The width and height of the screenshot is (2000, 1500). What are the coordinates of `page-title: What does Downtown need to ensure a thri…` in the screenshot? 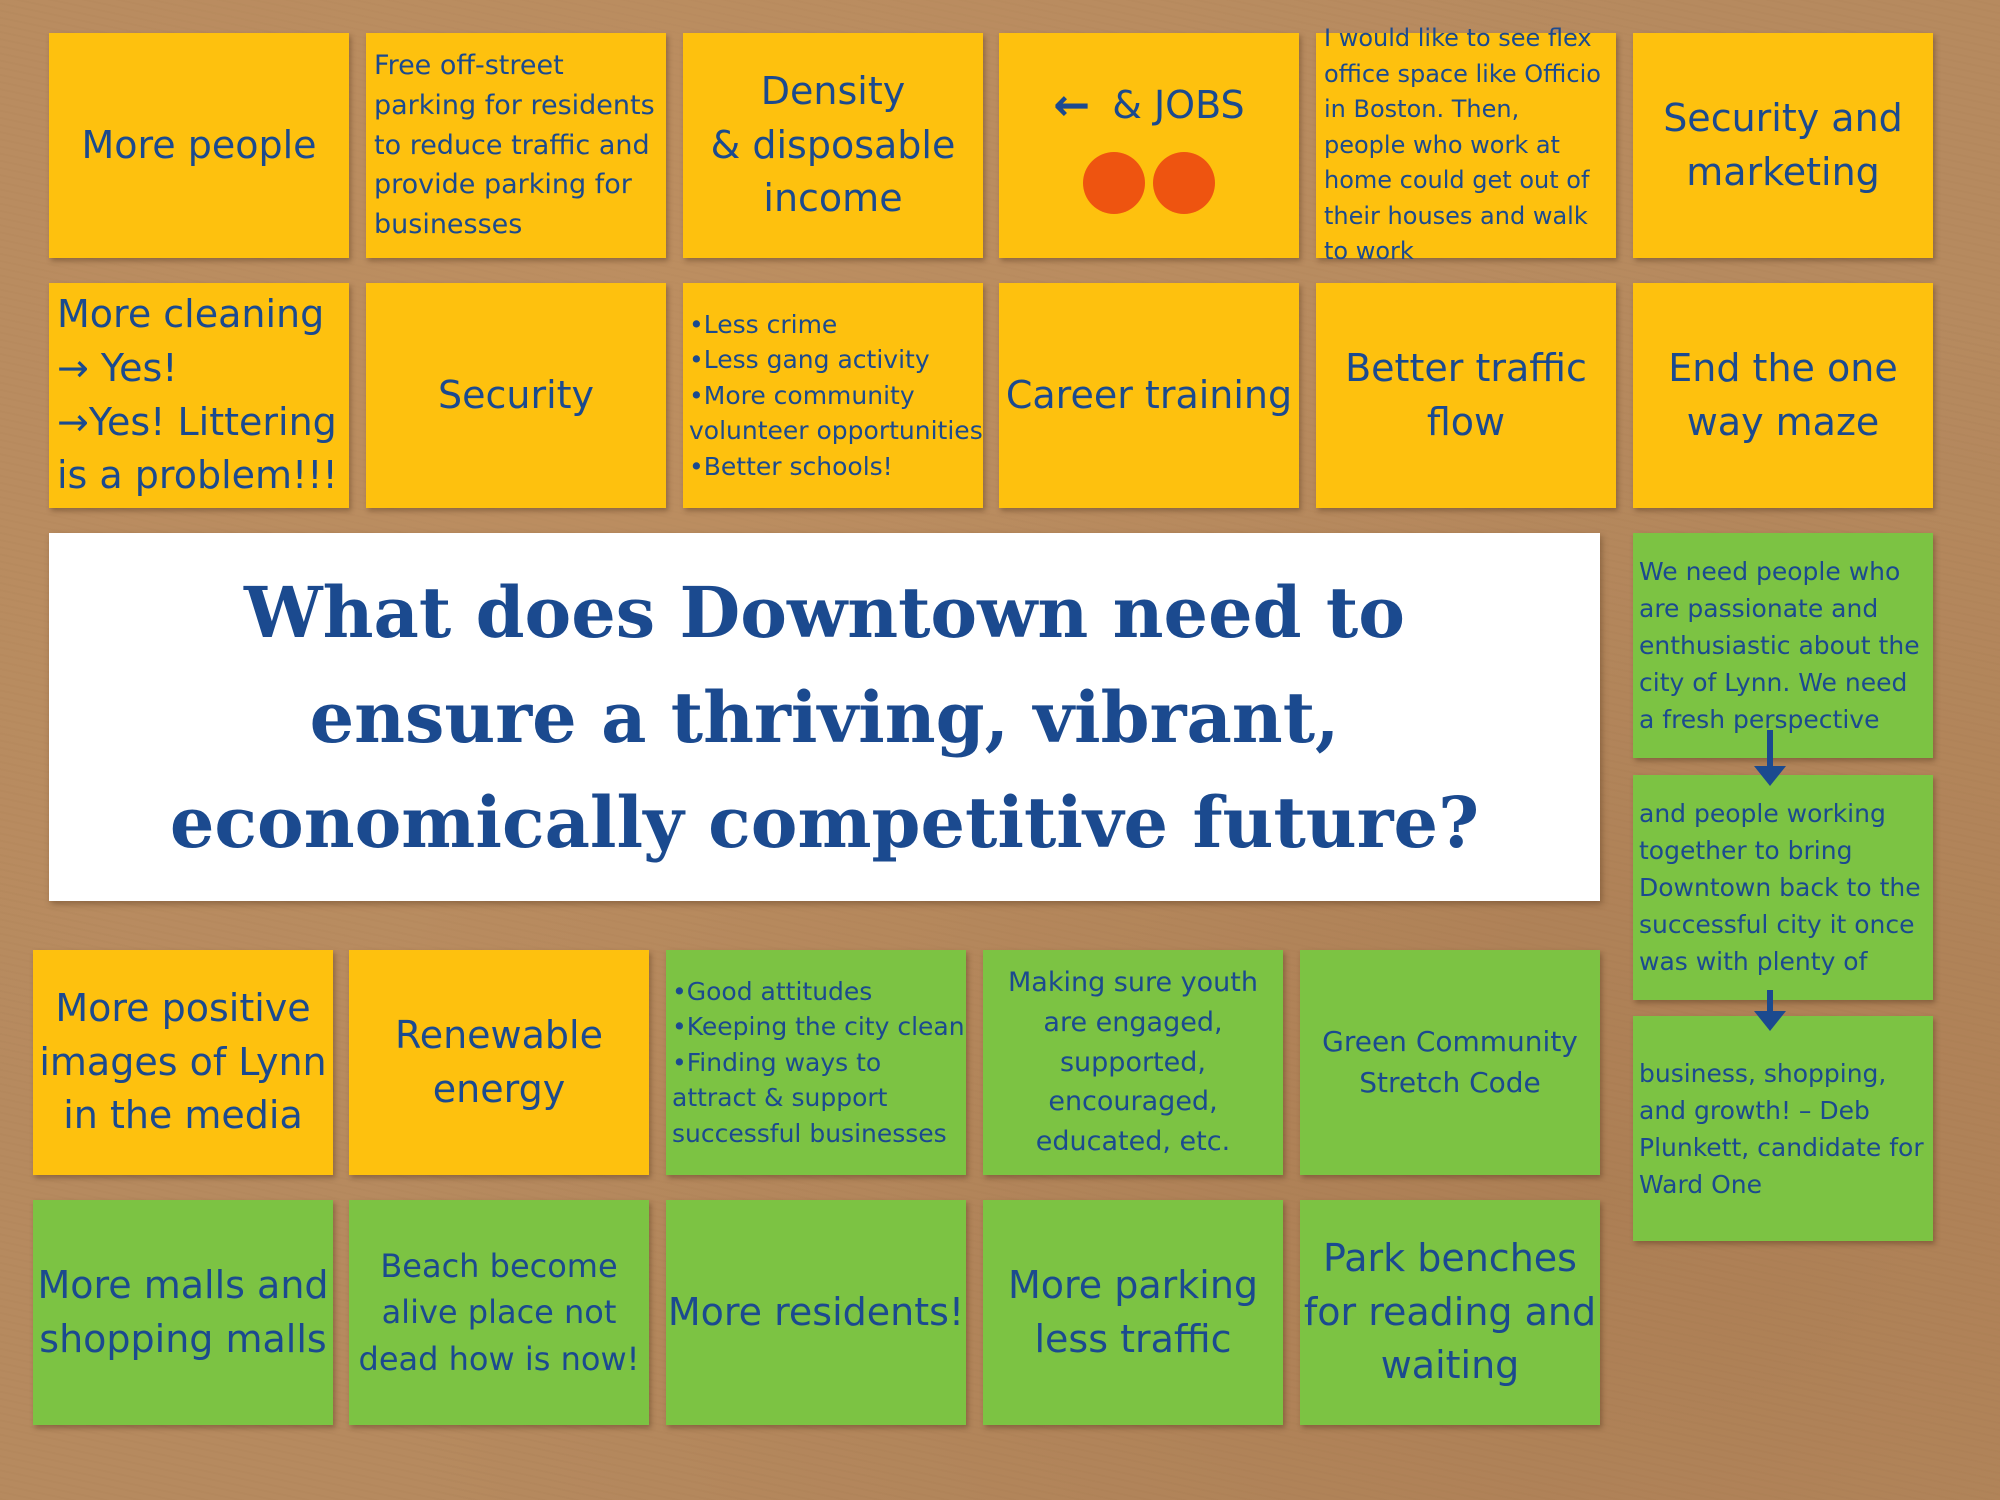 It's located at (824, 717).